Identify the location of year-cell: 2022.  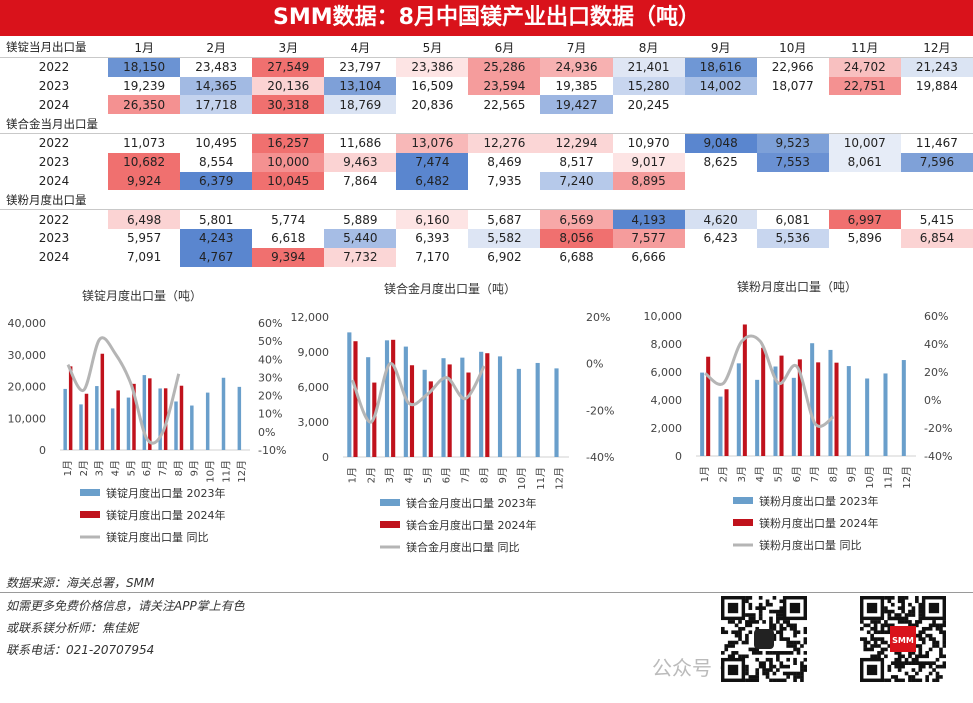
(54, 219).